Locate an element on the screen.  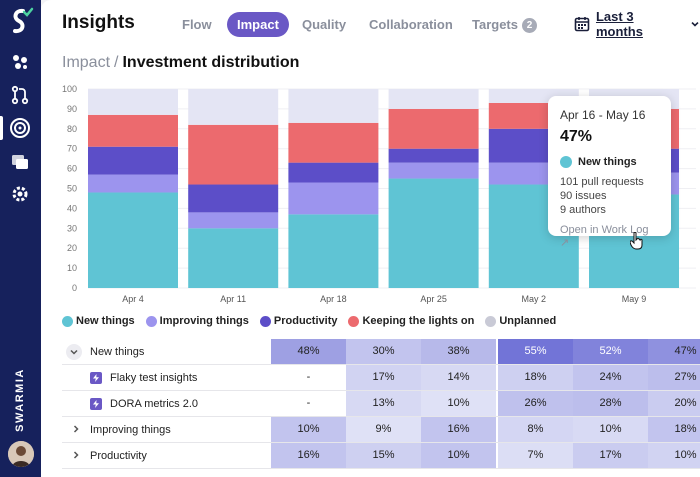
table-cell: 26% is located at coordinates (535, 403).